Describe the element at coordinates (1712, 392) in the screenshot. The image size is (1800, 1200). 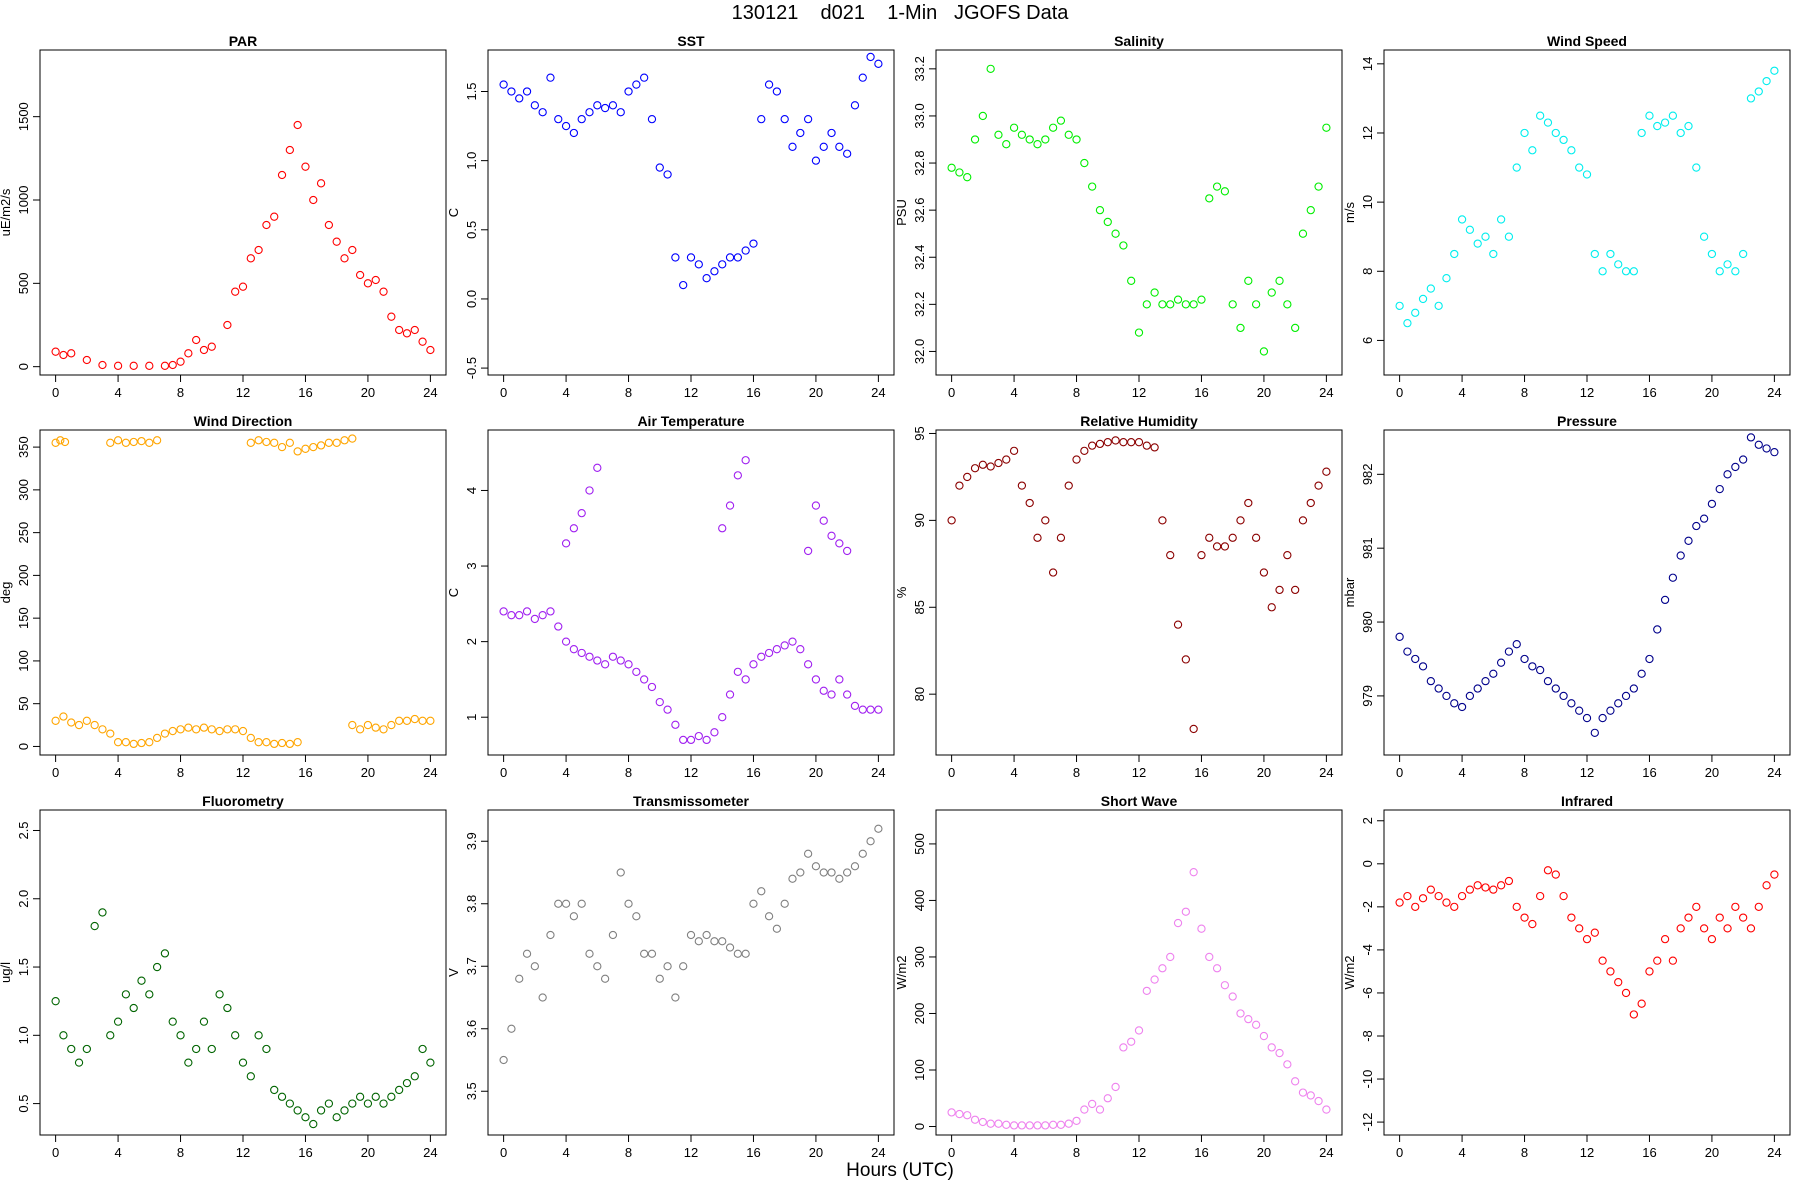
I see `x-tick-label: 20` at that location.